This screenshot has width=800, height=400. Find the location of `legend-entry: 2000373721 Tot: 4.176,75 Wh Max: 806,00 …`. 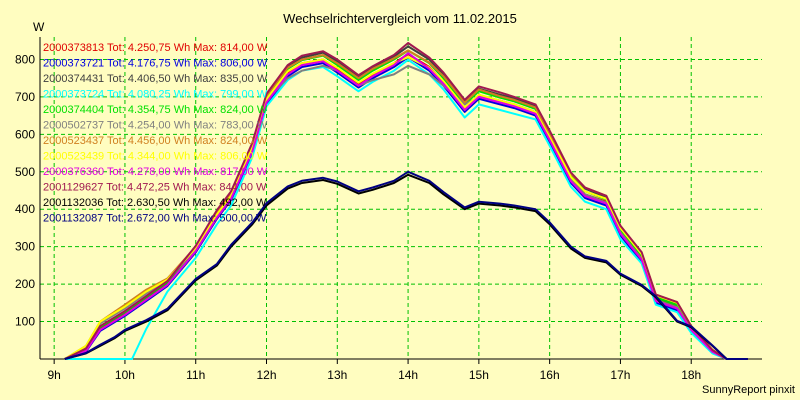

legend-entry: 2000373721 Tot: 4.176,75 Wh Max: 806,00 … is located at coordinates (155, 64).